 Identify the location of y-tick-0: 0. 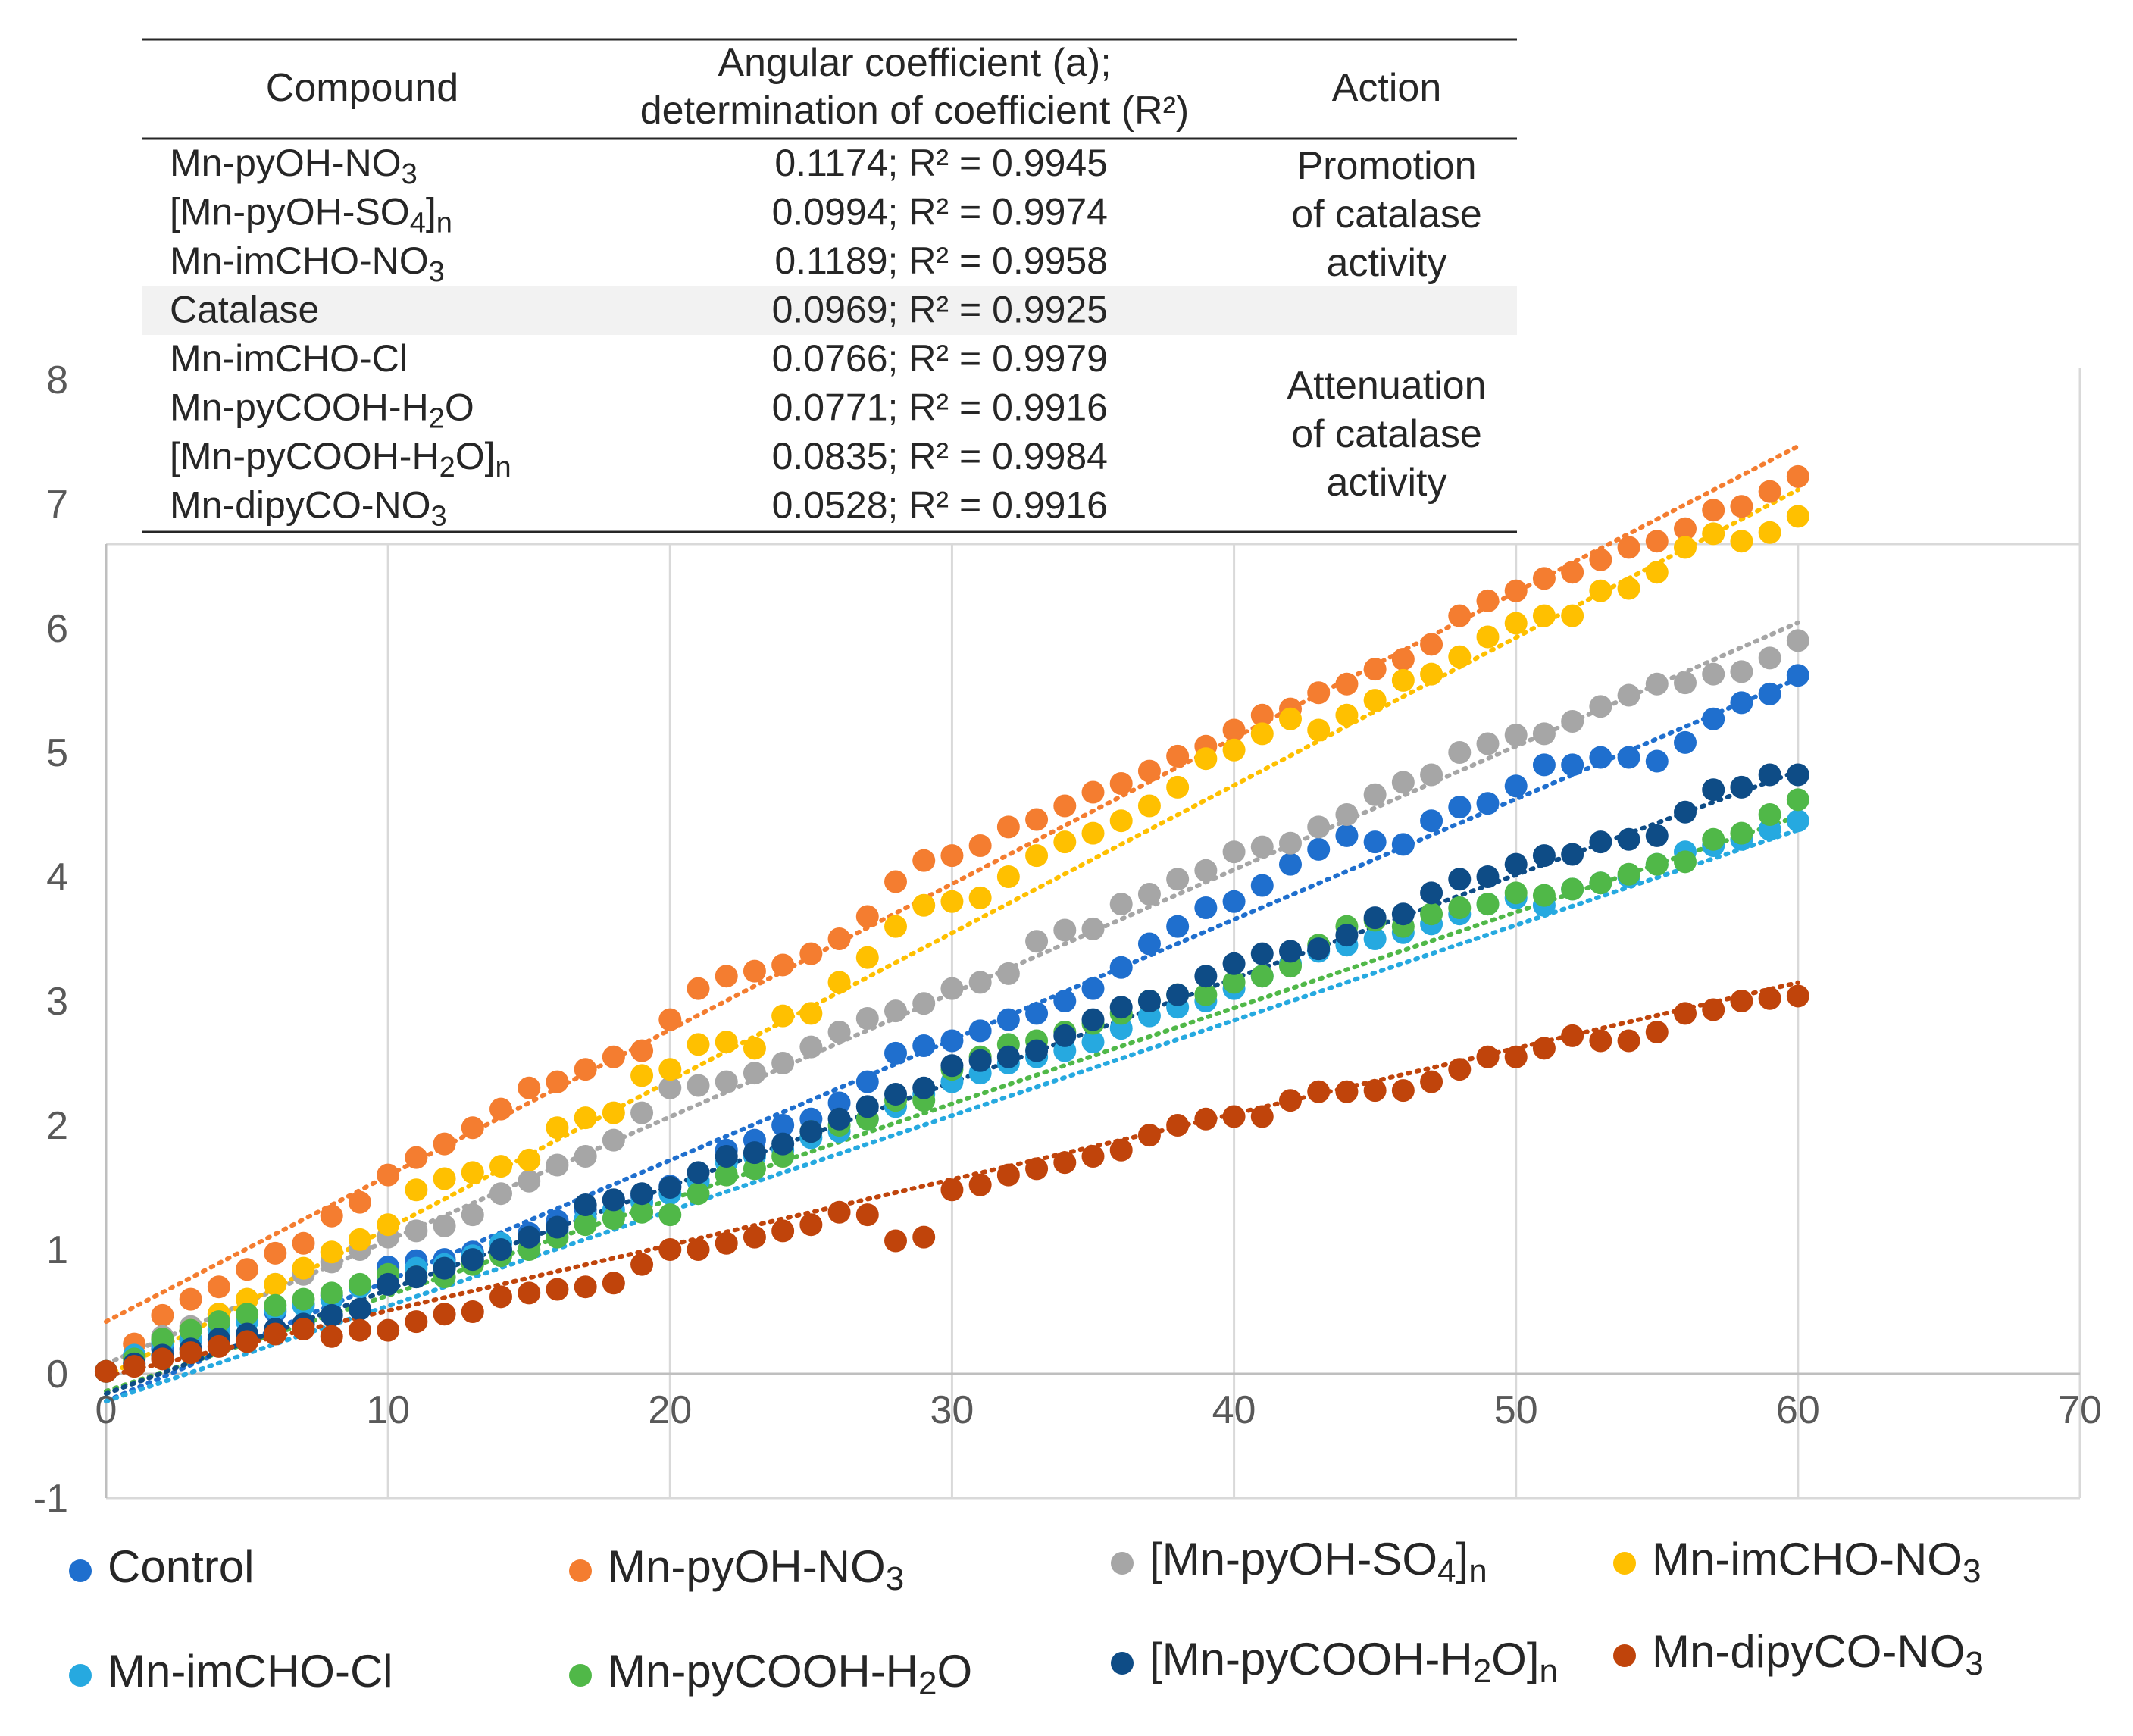
(57, 1375).